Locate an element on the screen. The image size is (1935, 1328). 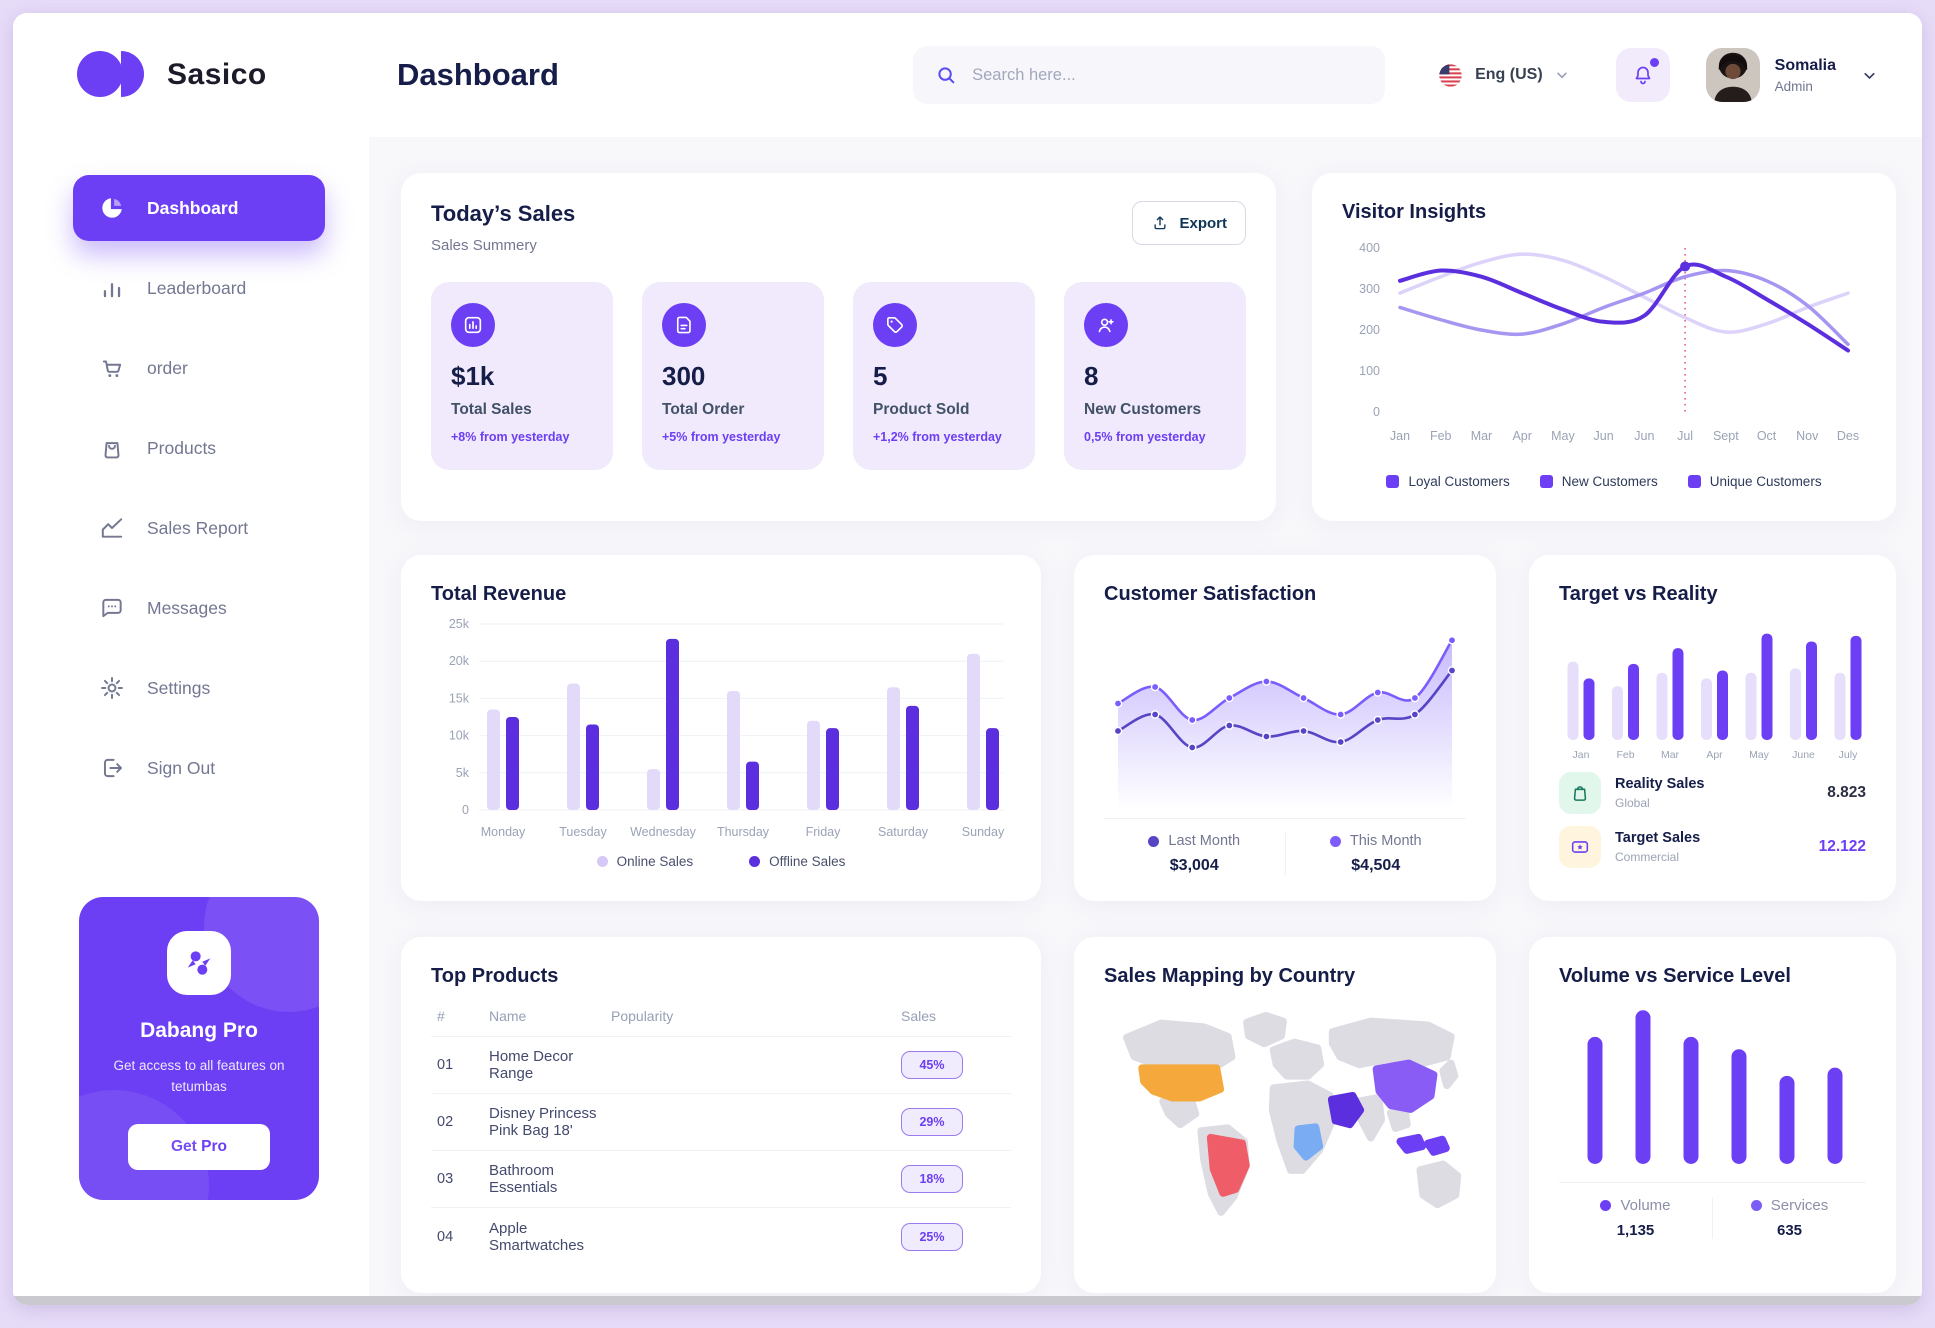
user-name: Somalia is located at coordinates (1805, 65).